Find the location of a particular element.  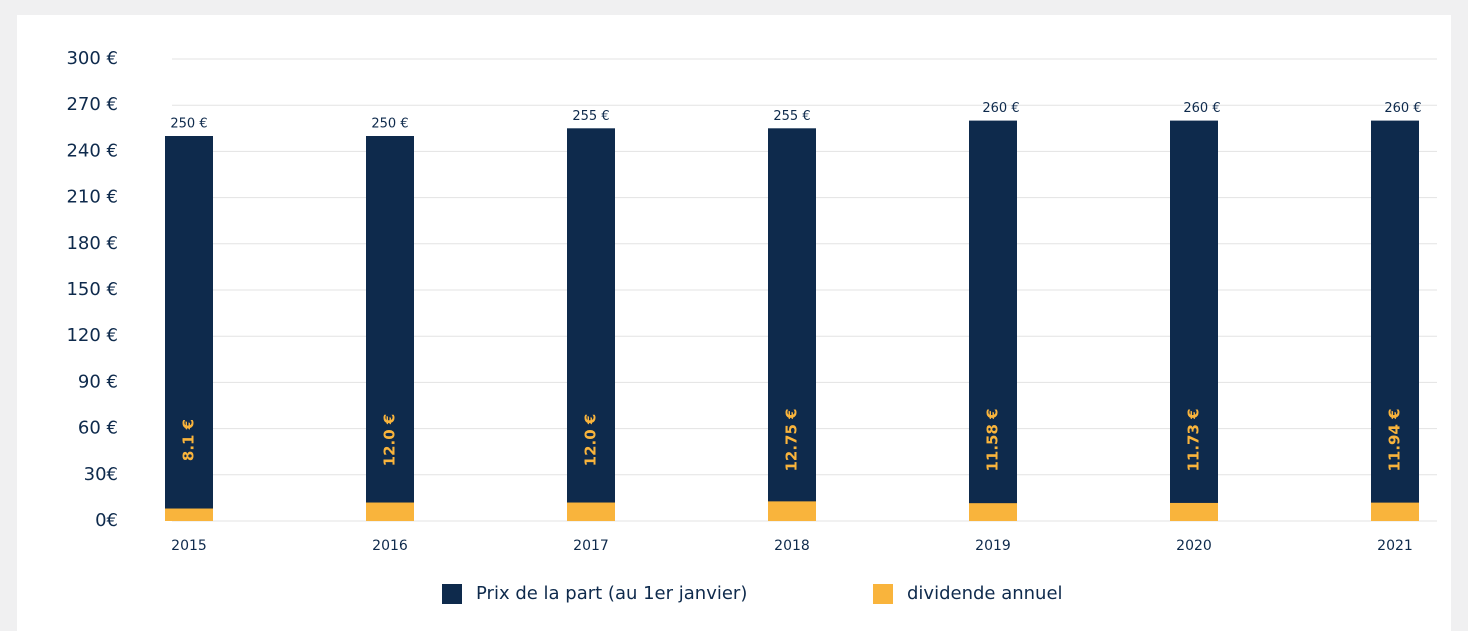

y-tick-label: 180 € is located at coordinates (92, 243).